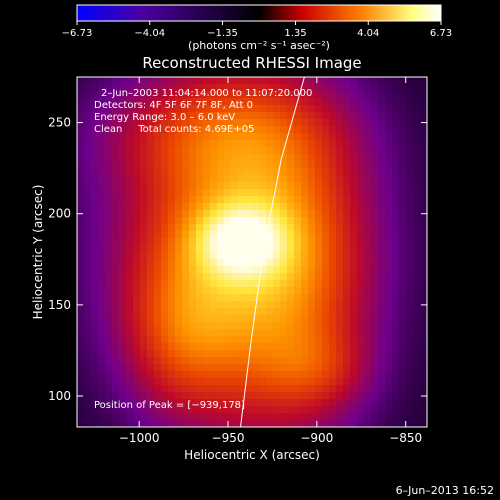 The width and height of the screenshot is (500, 500). I want to click on colorbar-unit-label: (photons cm⁻² s⁻¹ asec⁻²), so click(259, 45).